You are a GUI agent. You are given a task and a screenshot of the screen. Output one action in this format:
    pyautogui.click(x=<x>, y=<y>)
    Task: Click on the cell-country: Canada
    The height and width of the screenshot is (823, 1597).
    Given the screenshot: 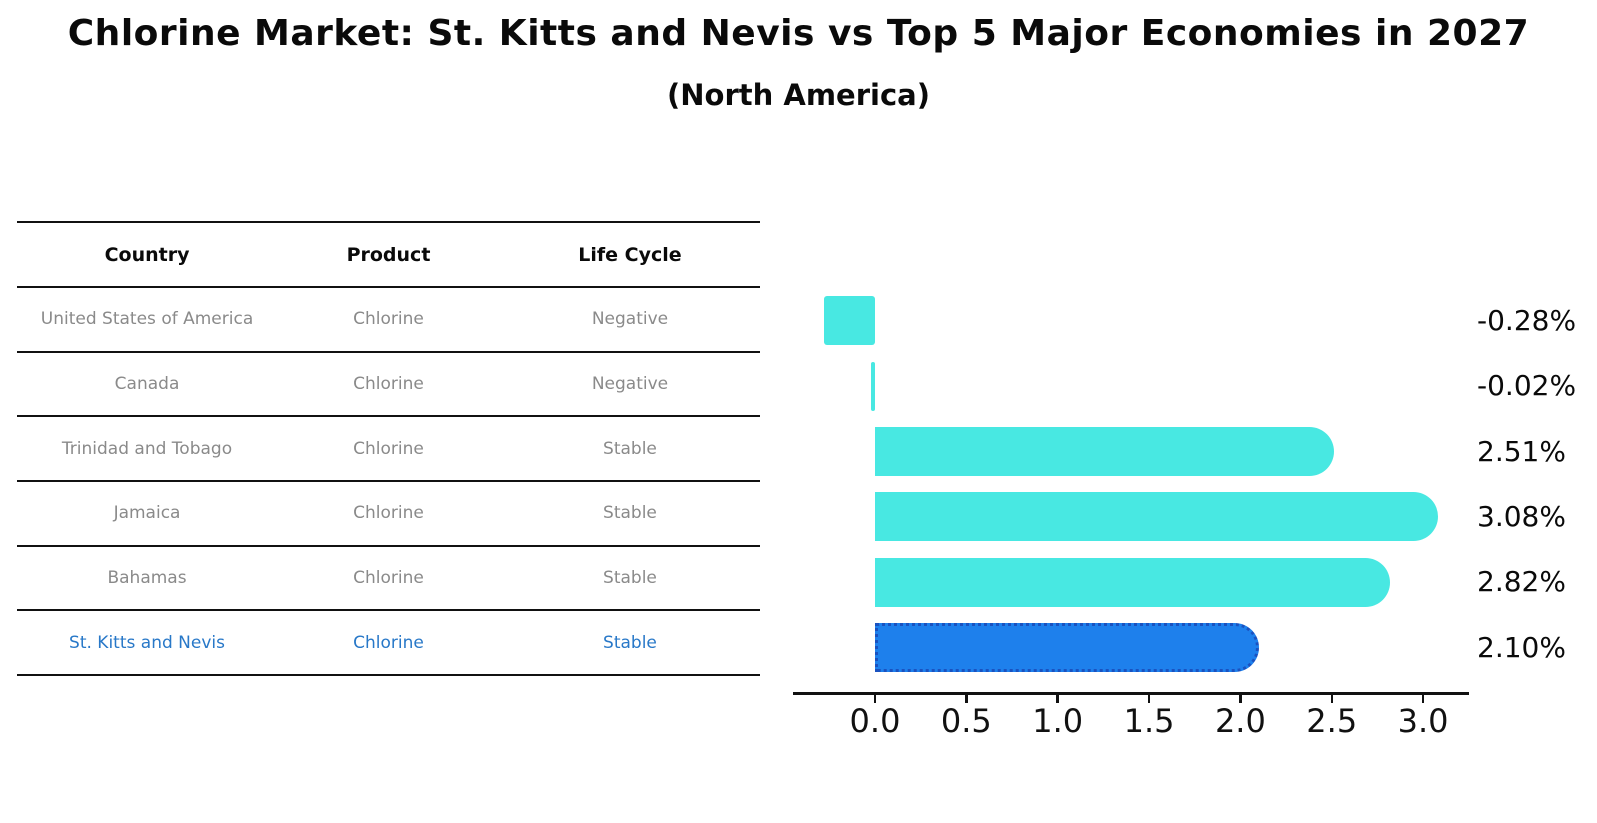 What is the action you would take?
    pyautogui.click(x=147, y=384)
    